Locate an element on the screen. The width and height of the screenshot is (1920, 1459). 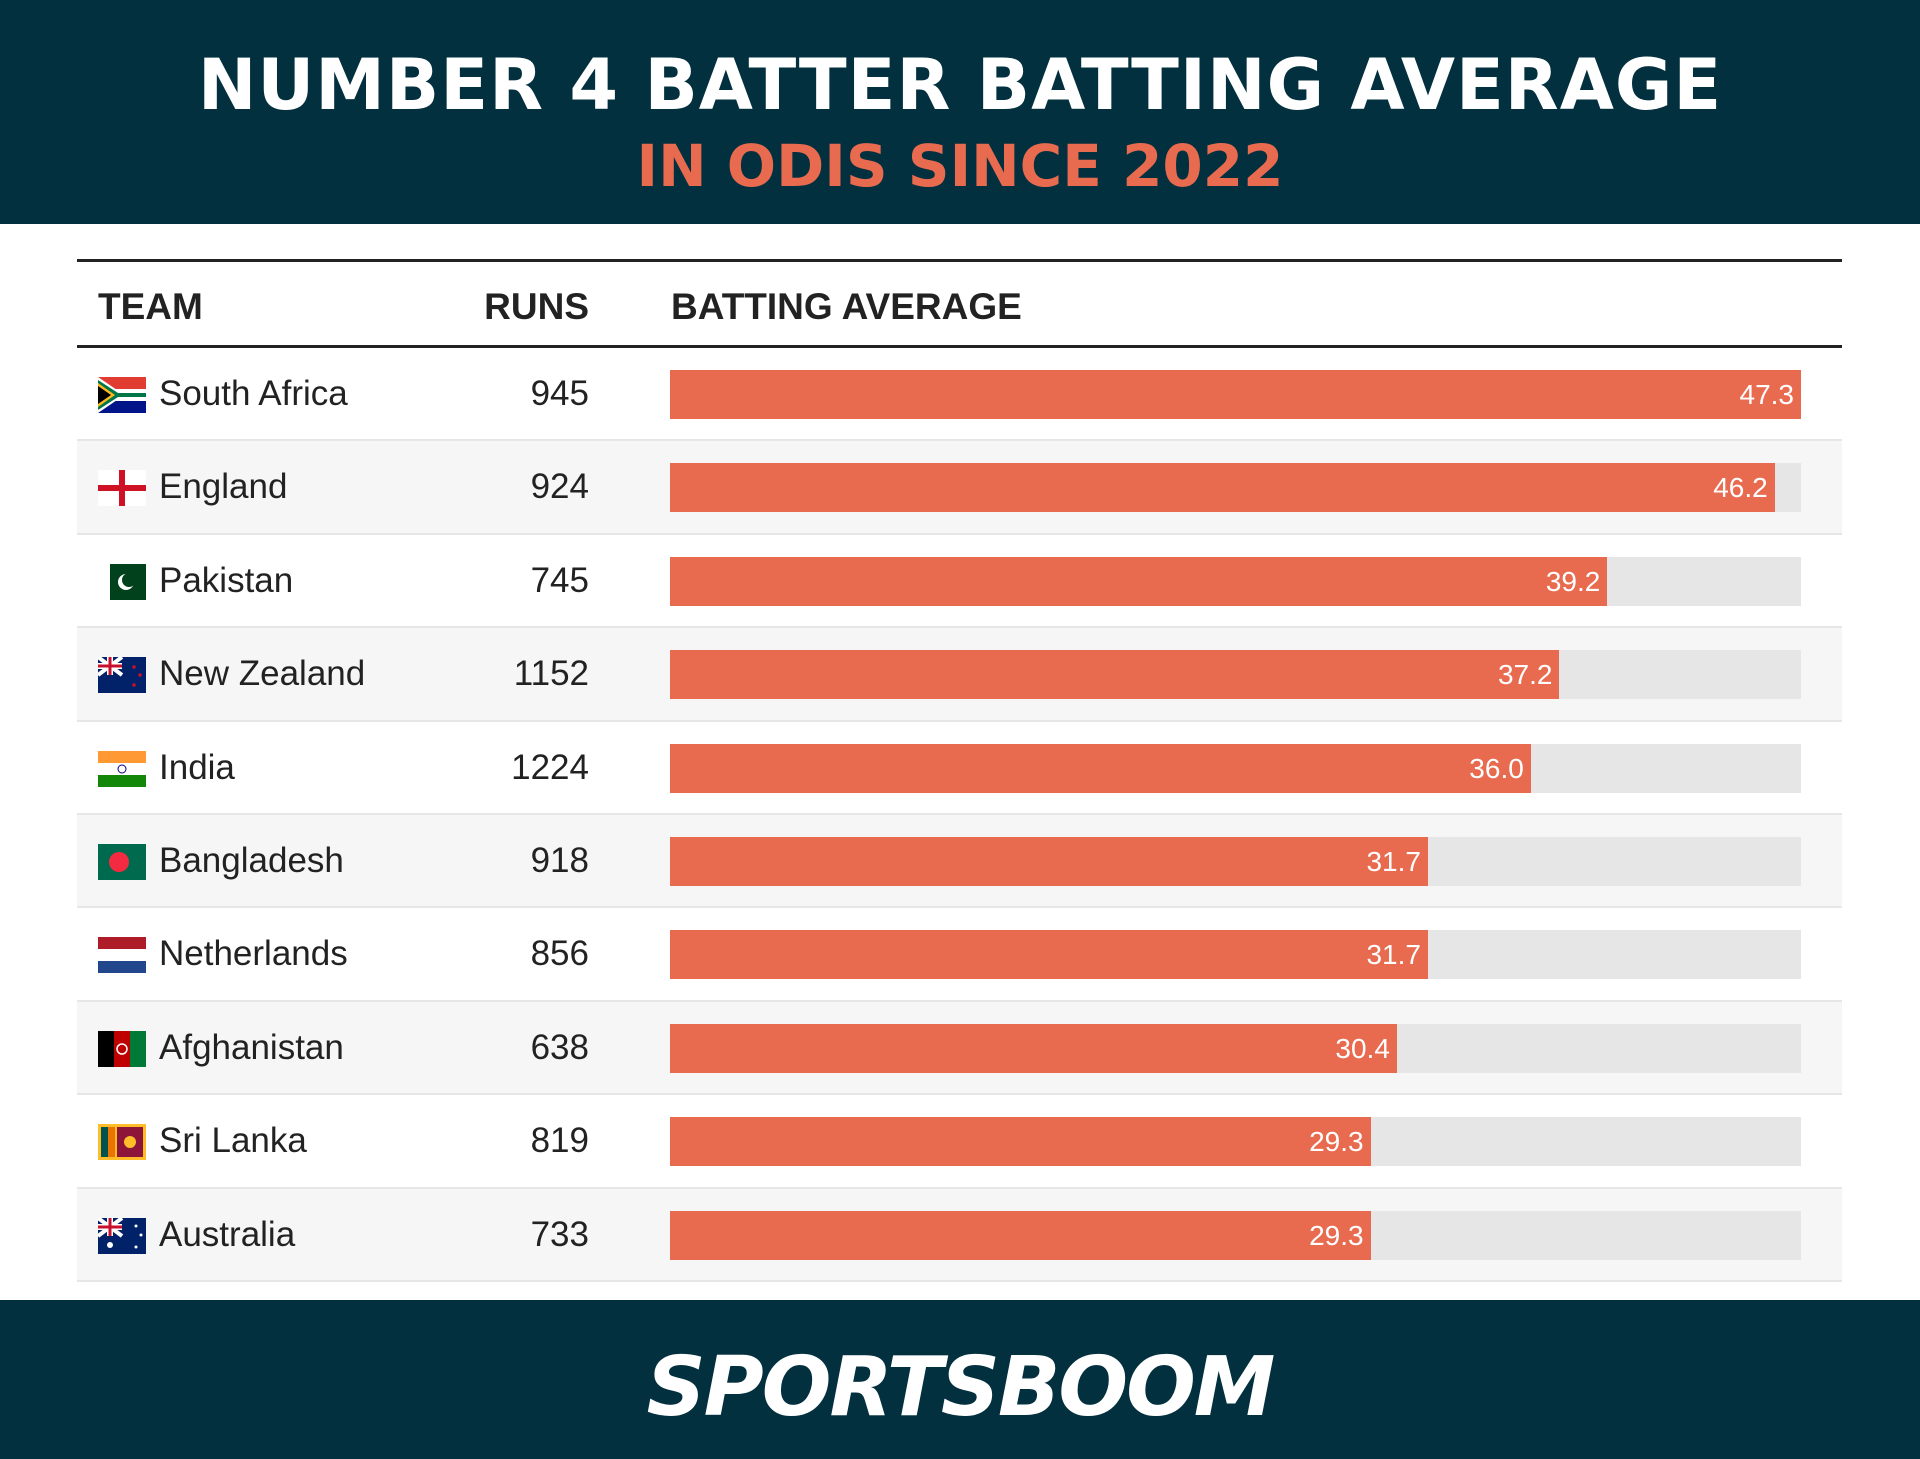
bar-pakistan: 39.2 is located at coordinates (1139, 581).